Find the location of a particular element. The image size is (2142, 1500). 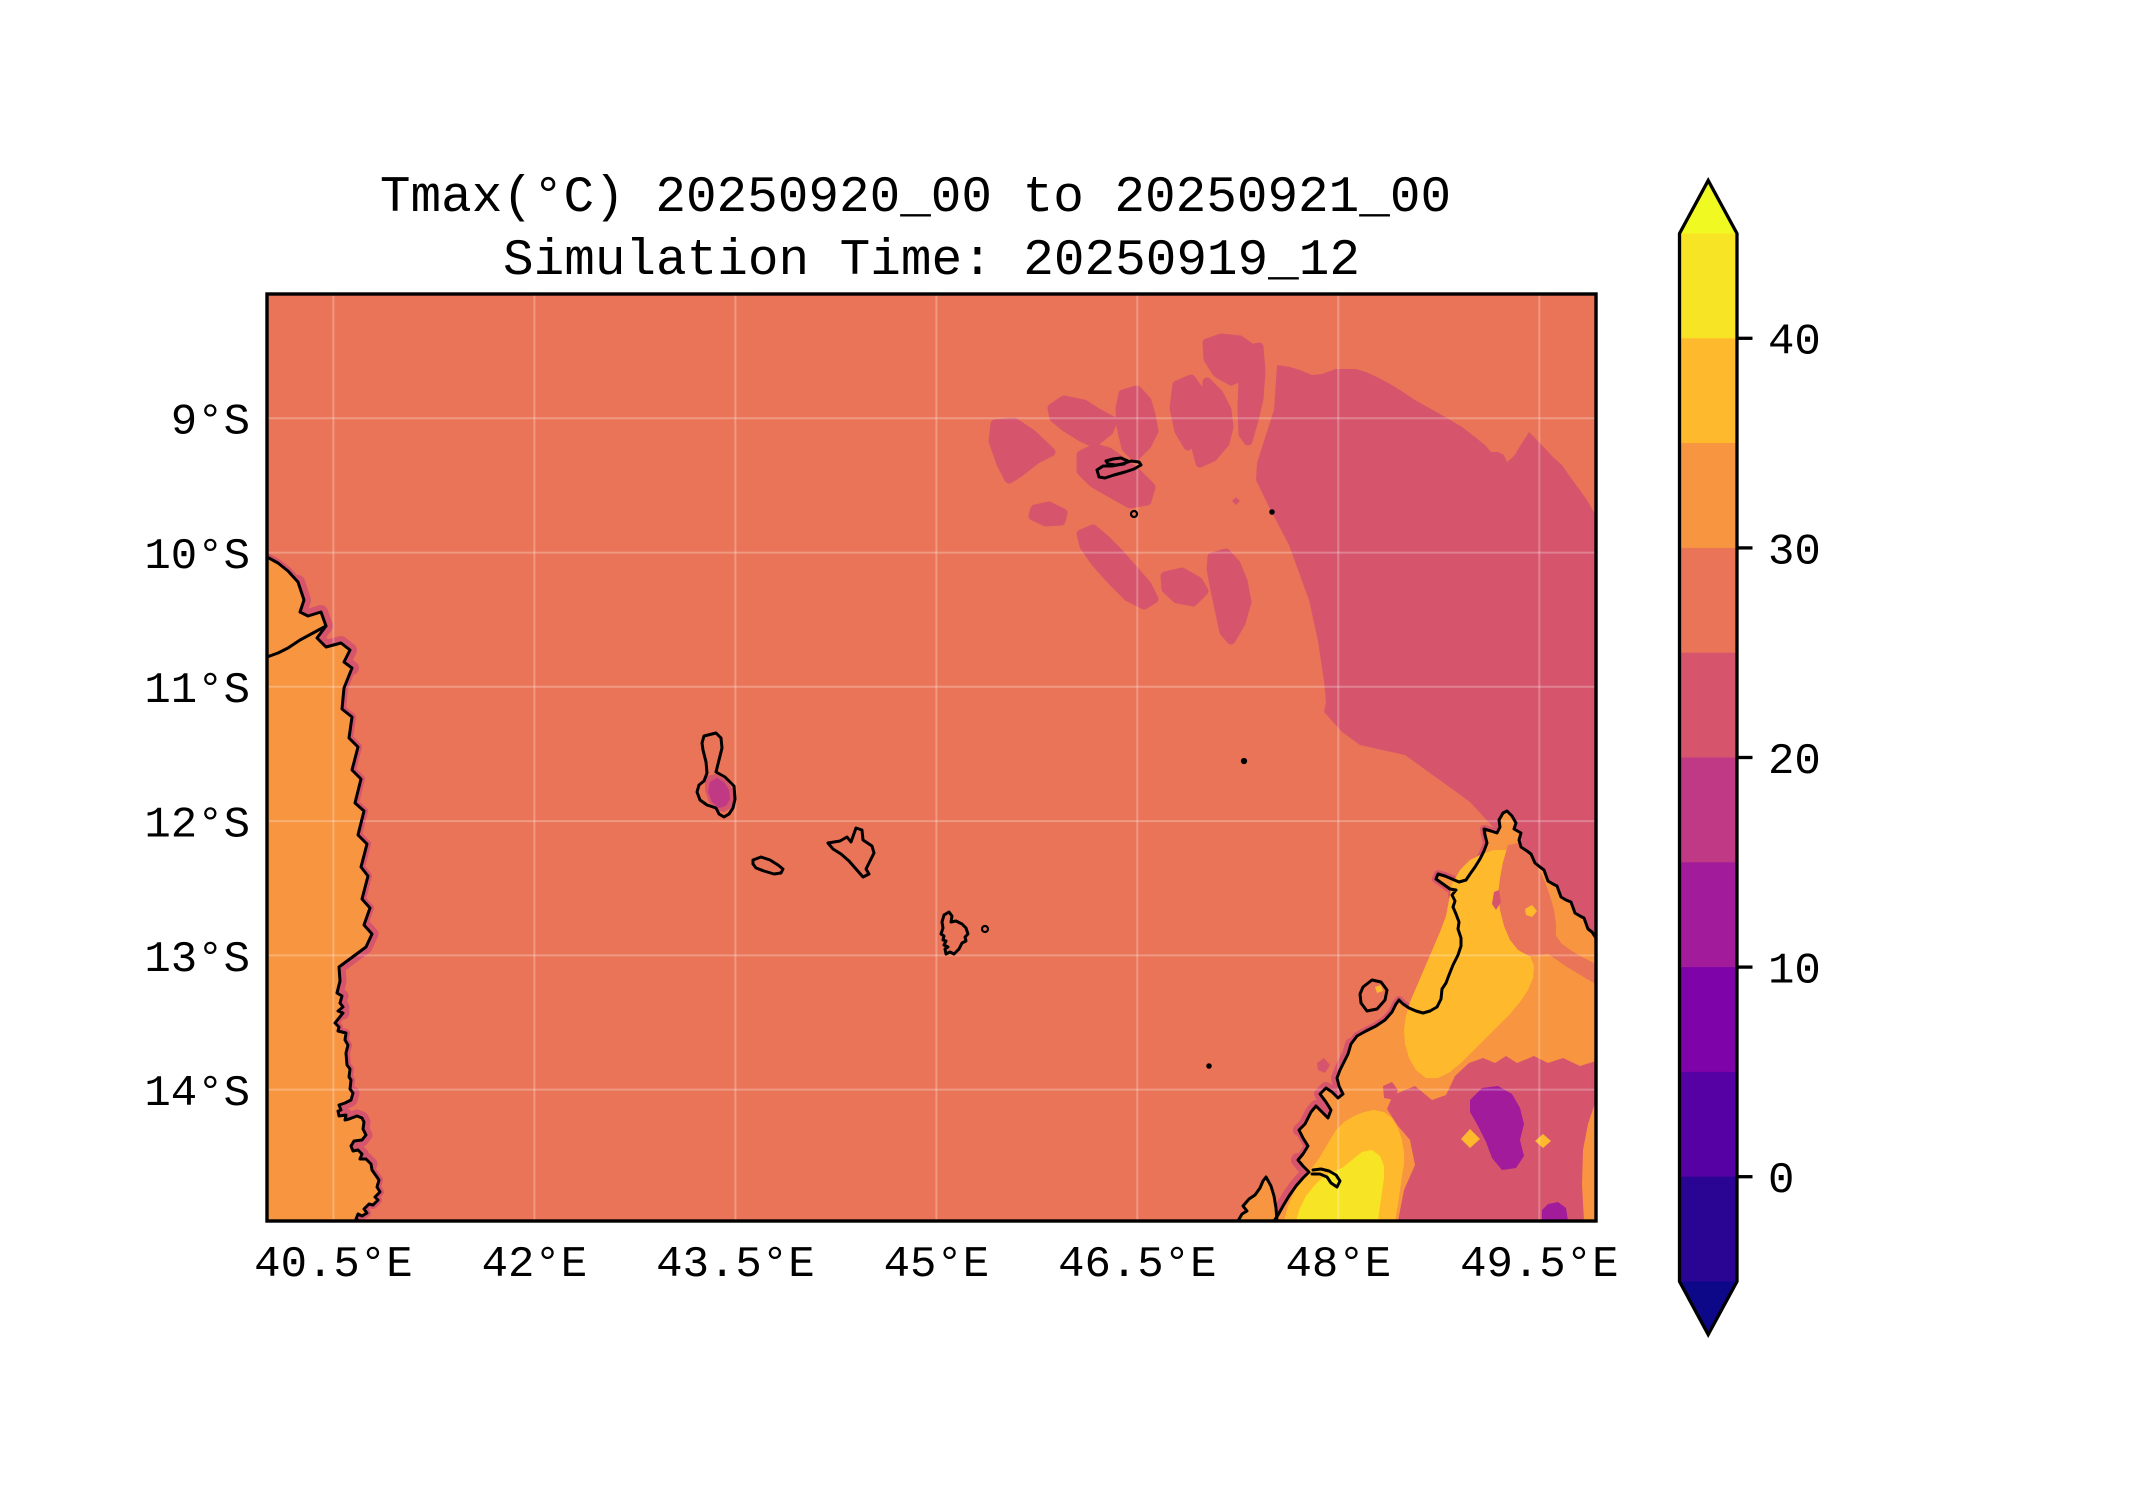

svg-text: 12°S is located at coordinates (197, 826).